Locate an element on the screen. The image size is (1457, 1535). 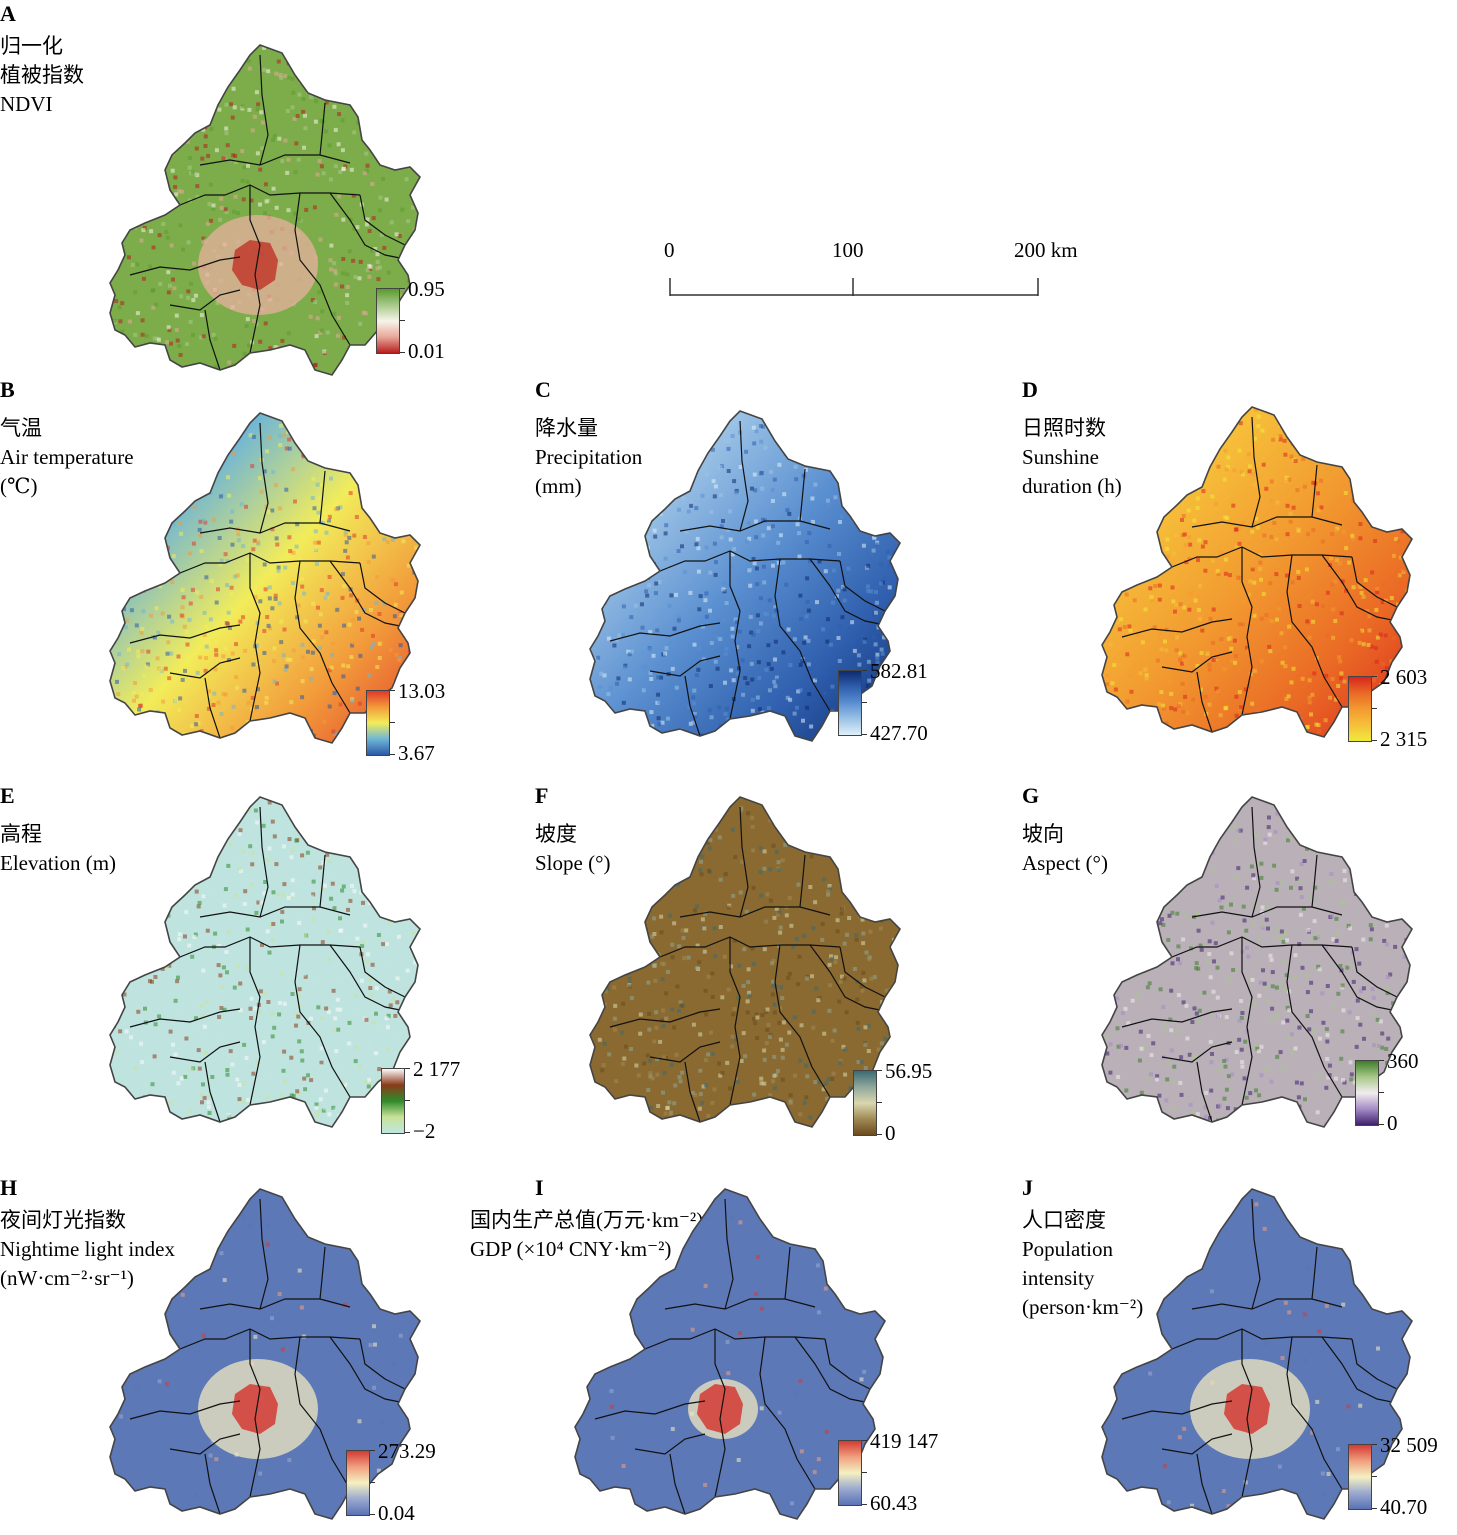
map-a is located at coordinates (265, 210).